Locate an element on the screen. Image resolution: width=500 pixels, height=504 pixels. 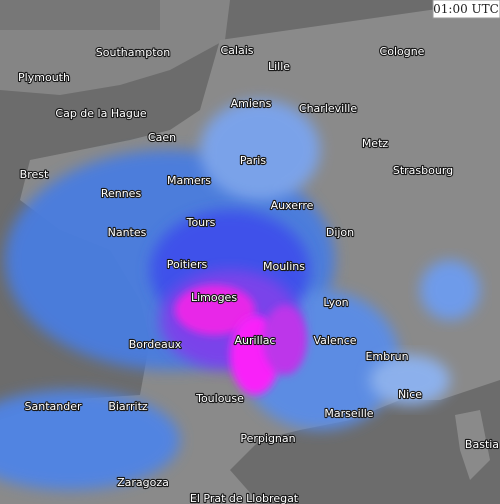
city-label: Nice is located at coordinates (410, 394).